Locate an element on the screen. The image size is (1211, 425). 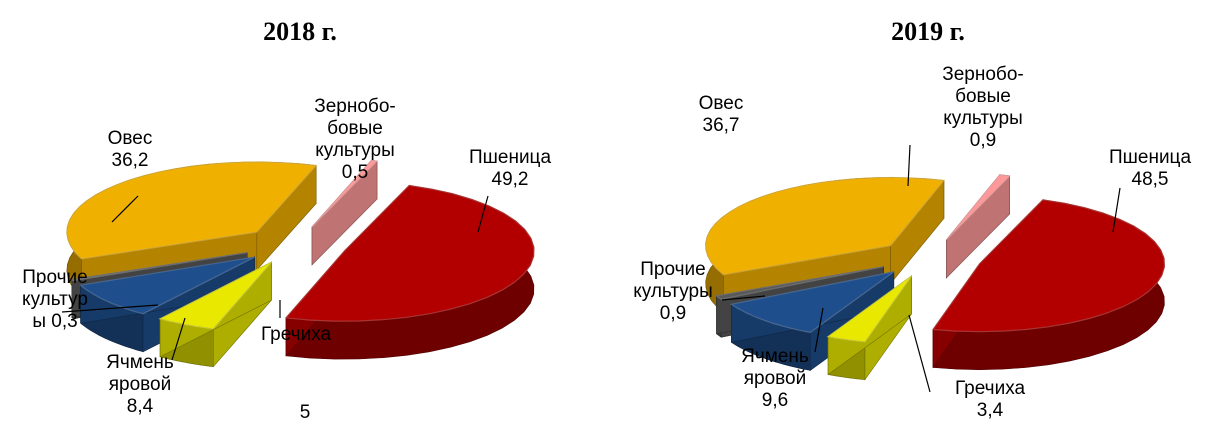
data-value: 36,2 is located at coordinates (130, 160).